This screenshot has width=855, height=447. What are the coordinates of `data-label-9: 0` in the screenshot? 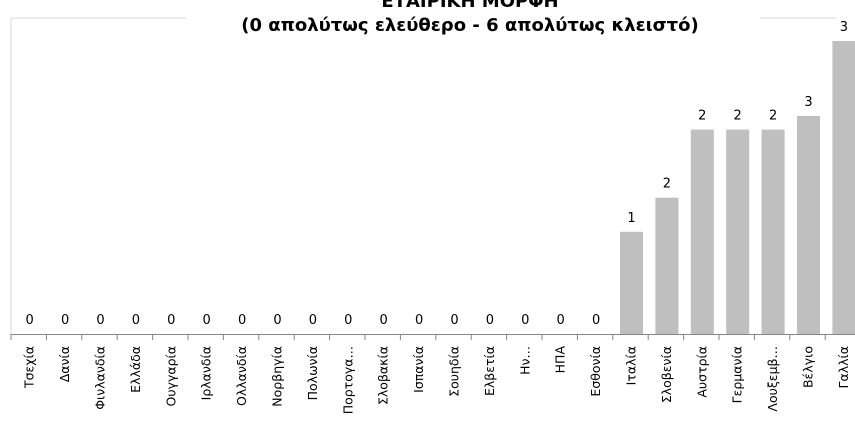 It's located at (348, 320).